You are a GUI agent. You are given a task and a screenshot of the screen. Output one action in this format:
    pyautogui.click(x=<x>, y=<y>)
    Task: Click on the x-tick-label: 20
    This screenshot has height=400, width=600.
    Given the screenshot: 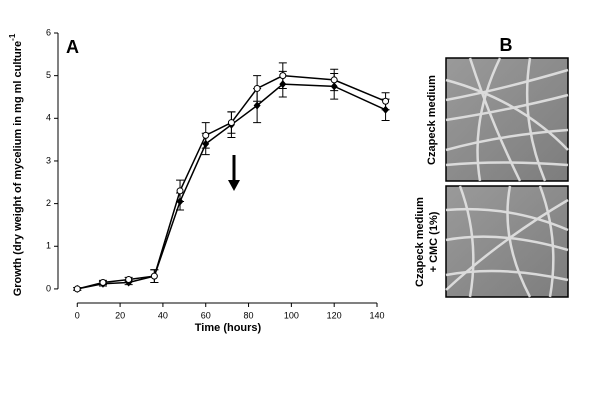 What is the action you would take?
    pyautogui.click(x=120, y=315)
    